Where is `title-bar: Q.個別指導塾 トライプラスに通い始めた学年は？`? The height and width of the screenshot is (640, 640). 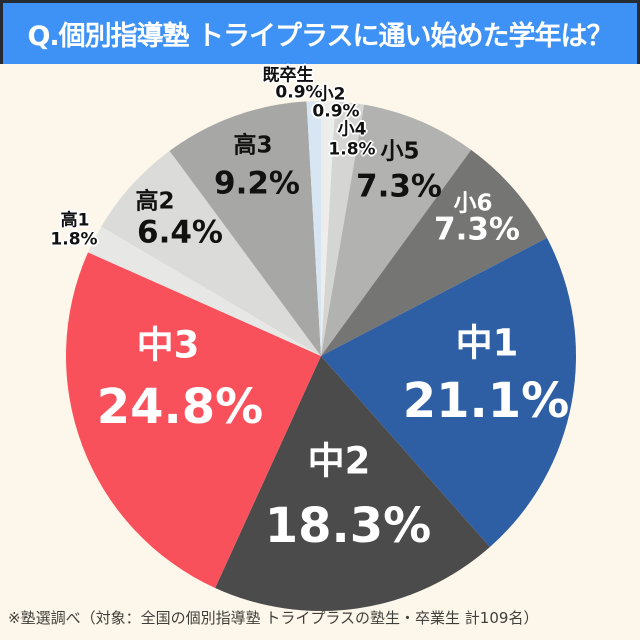
title-bar: Q.個別指導塾 トライプラスに通い始めた学年は？ is located at coordinates (320, 32).